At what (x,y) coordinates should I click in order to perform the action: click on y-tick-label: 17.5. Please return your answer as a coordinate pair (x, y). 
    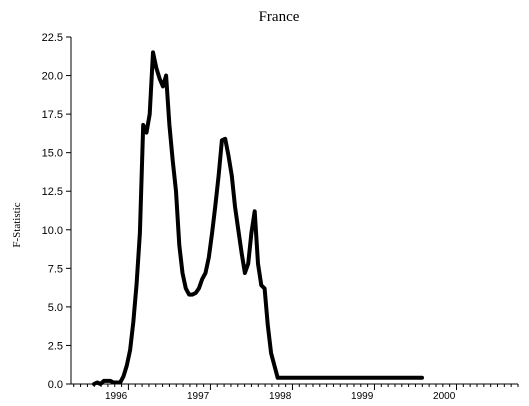
    Looking at the image, I should click on (52, 115).